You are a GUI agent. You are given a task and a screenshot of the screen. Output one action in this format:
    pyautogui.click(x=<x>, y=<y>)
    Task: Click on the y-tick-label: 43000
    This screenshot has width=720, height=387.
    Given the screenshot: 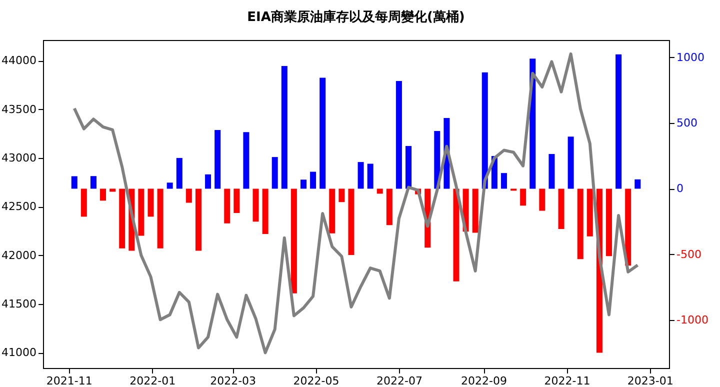 What is the action you would take?
    pyautogui.click(x=19, y=158)
    